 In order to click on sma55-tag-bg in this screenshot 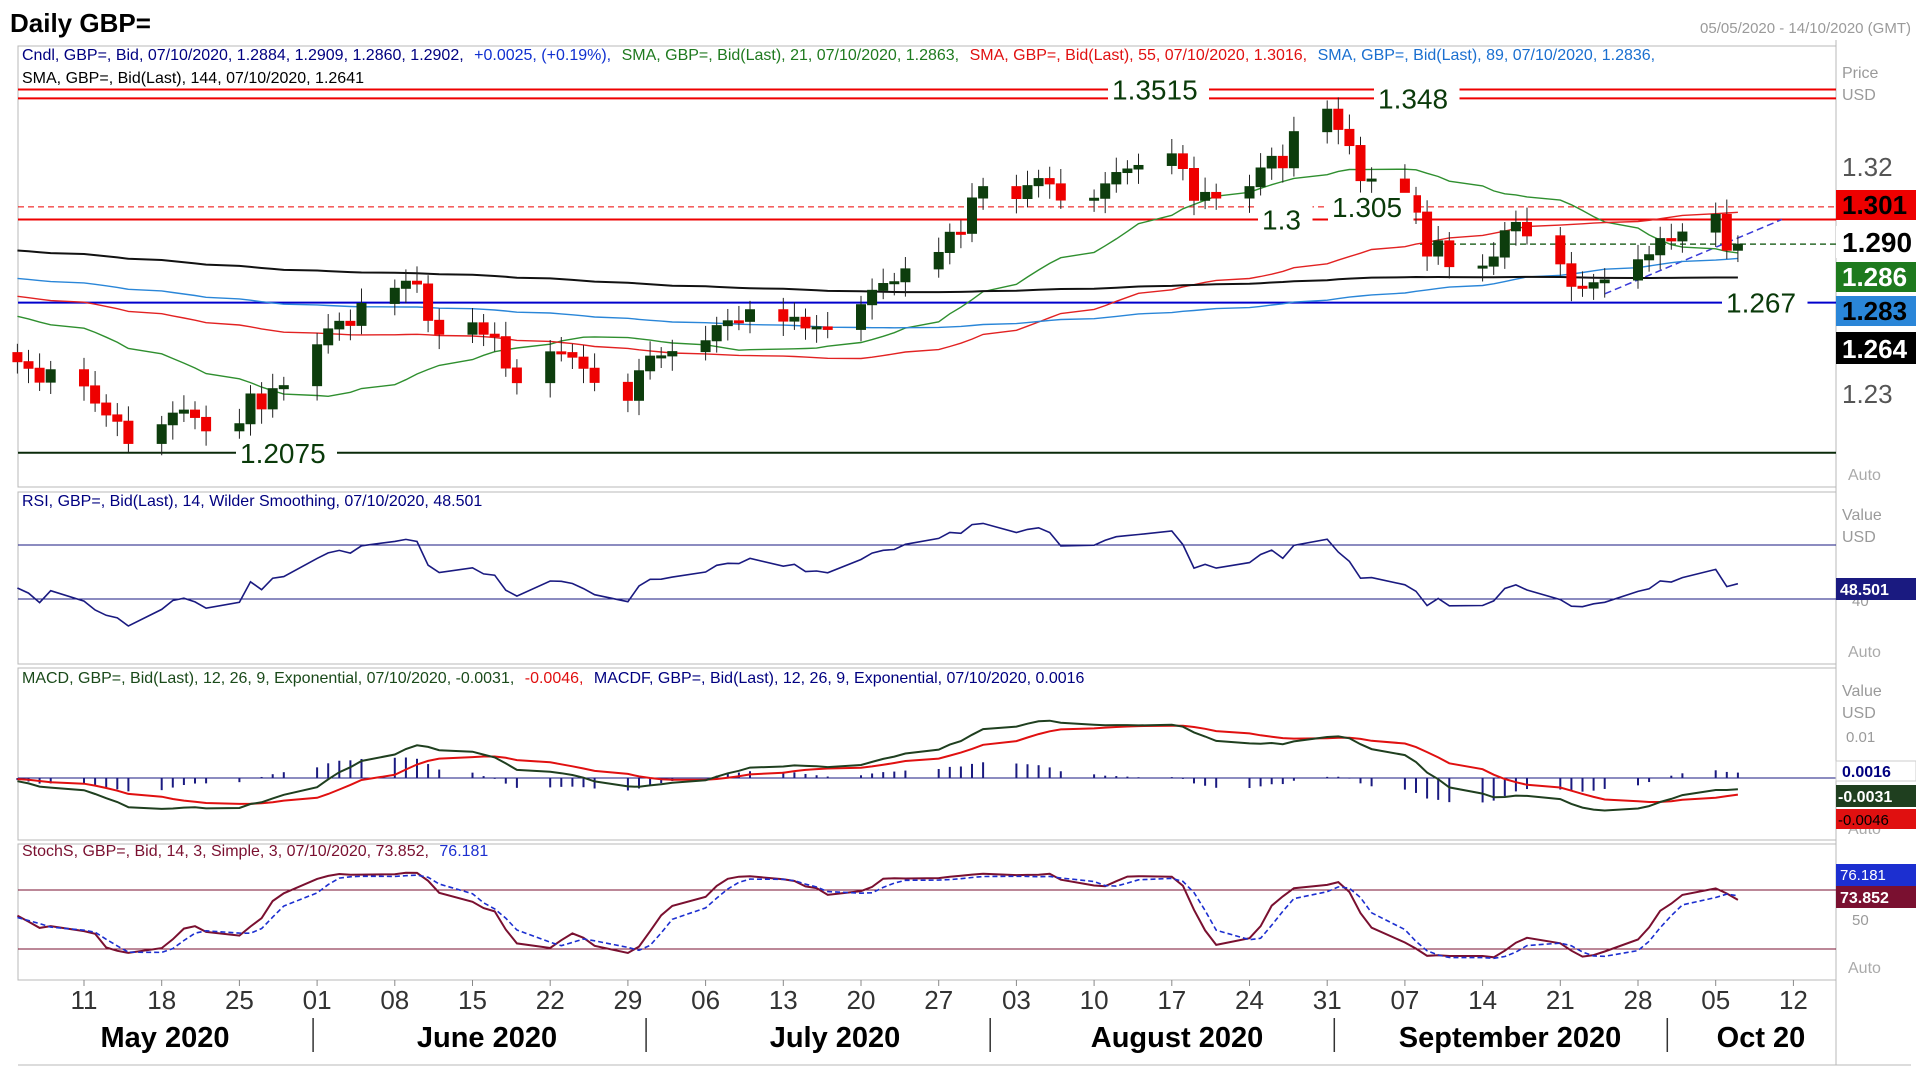, I will do `click(1876, 205)`.